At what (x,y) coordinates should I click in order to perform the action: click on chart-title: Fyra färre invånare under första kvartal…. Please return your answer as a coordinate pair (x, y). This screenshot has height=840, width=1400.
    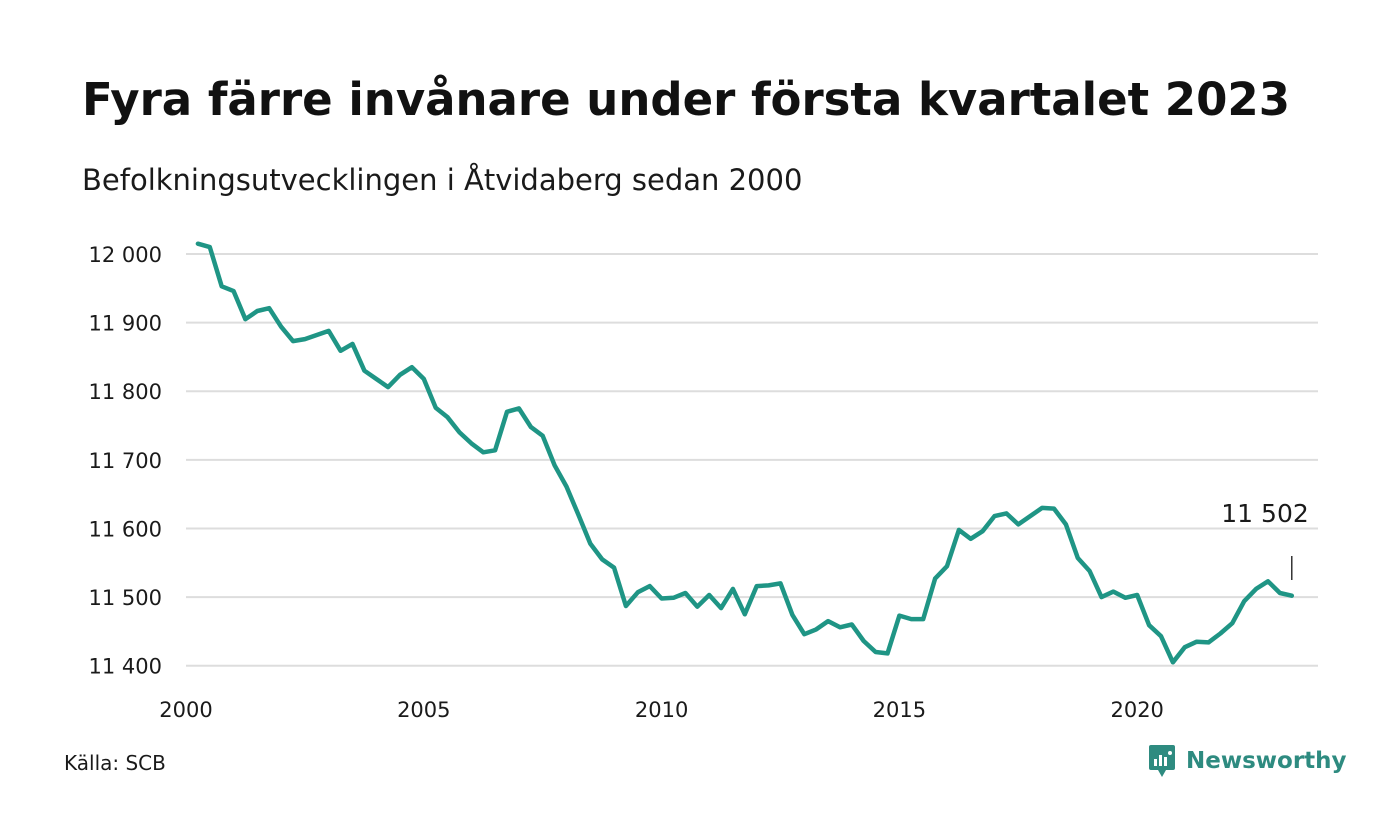
    Looking at the image, I should click on (686, 99).